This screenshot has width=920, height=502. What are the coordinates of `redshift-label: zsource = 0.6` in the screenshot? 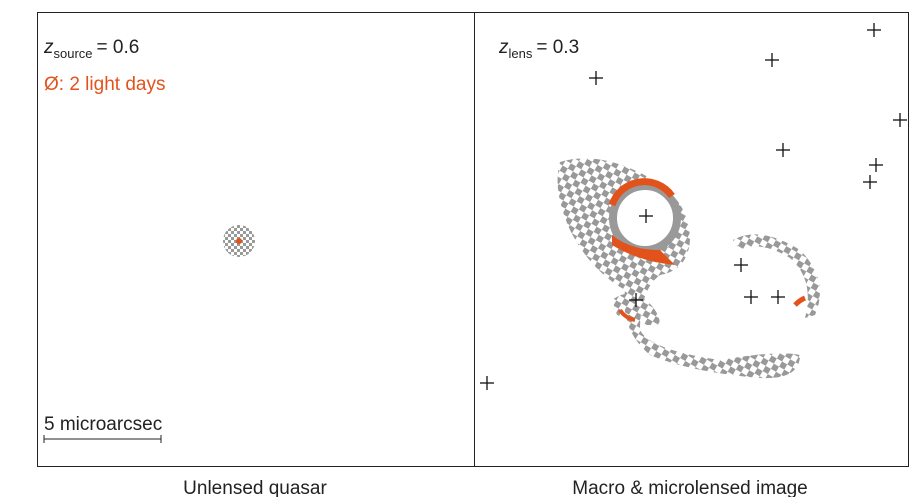 It's located at (91, 49).